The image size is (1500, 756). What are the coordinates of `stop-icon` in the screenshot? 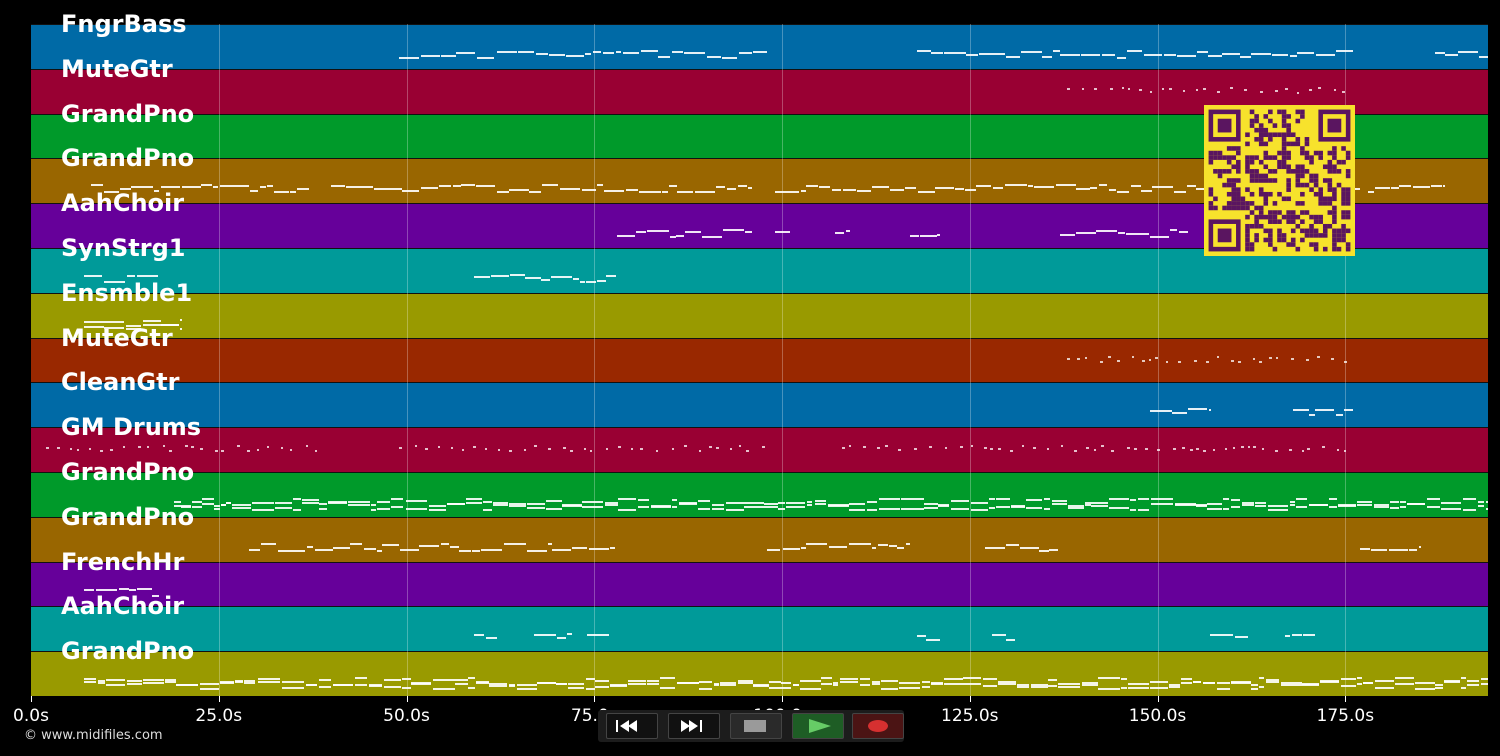 It's located at (755, 726).